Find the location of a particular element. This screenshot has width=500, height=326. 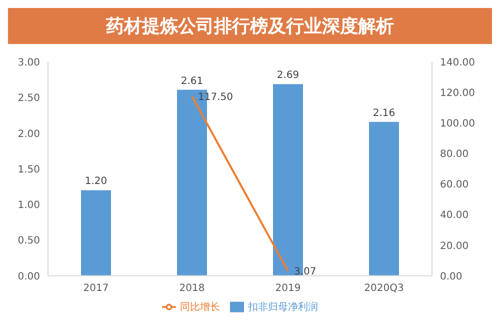

x-tick-label: 2019 is located at coordinates (288, 288).